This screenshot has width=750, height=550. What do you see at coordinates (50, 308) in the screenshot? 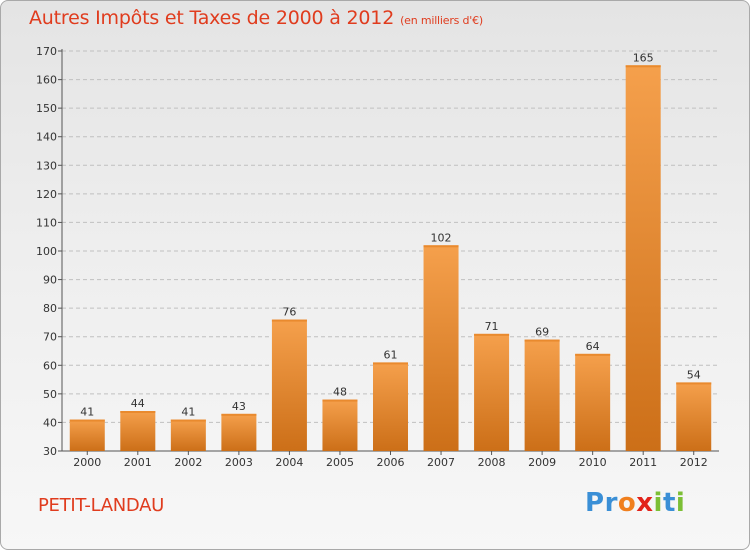
I see `y-tick-label: 80` at bounding box center [50, 308].